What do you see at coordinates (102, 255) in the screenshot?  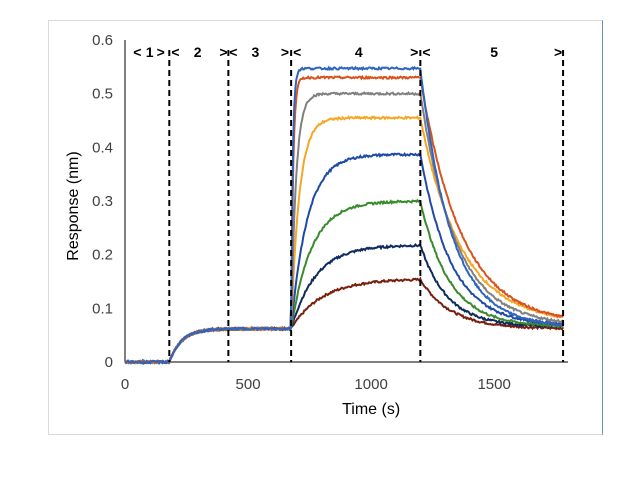 I see `y-tick-label: 0.2` at bounding box center [102, 255].